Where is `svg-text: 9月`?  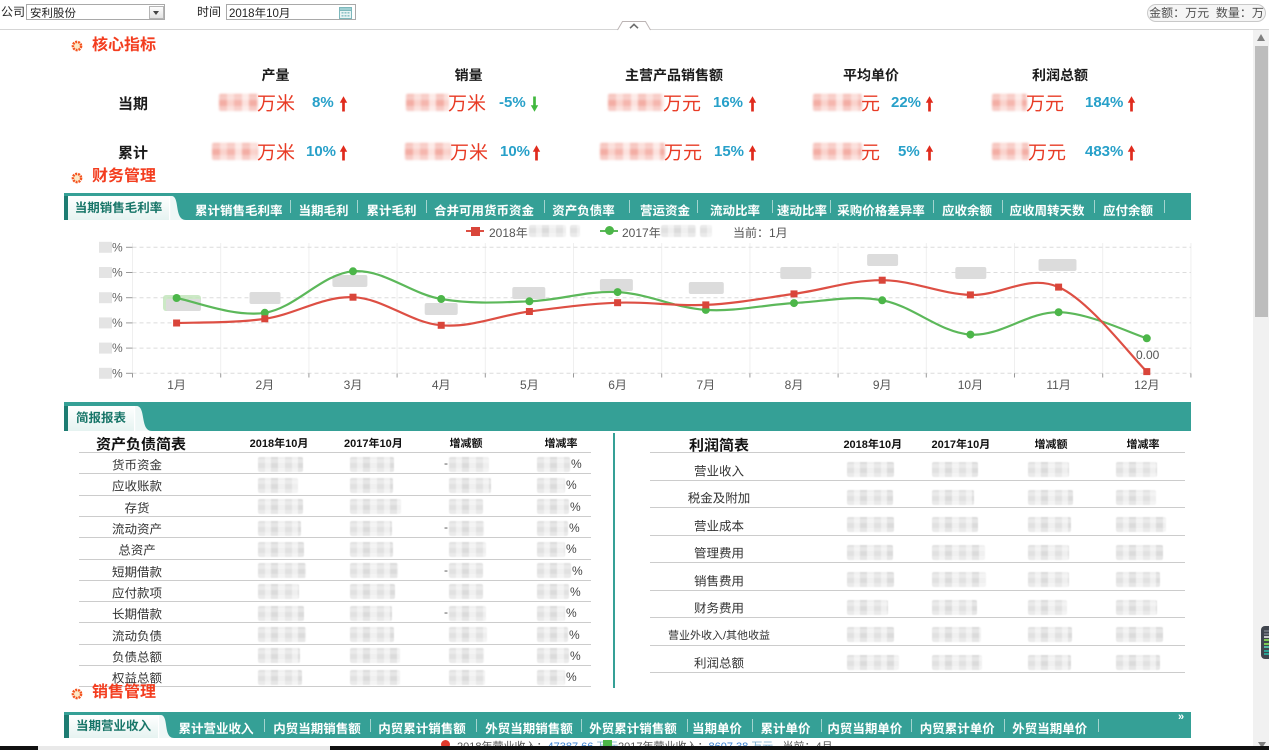 svg-text: 9月 is located at coordinates (882, 385).